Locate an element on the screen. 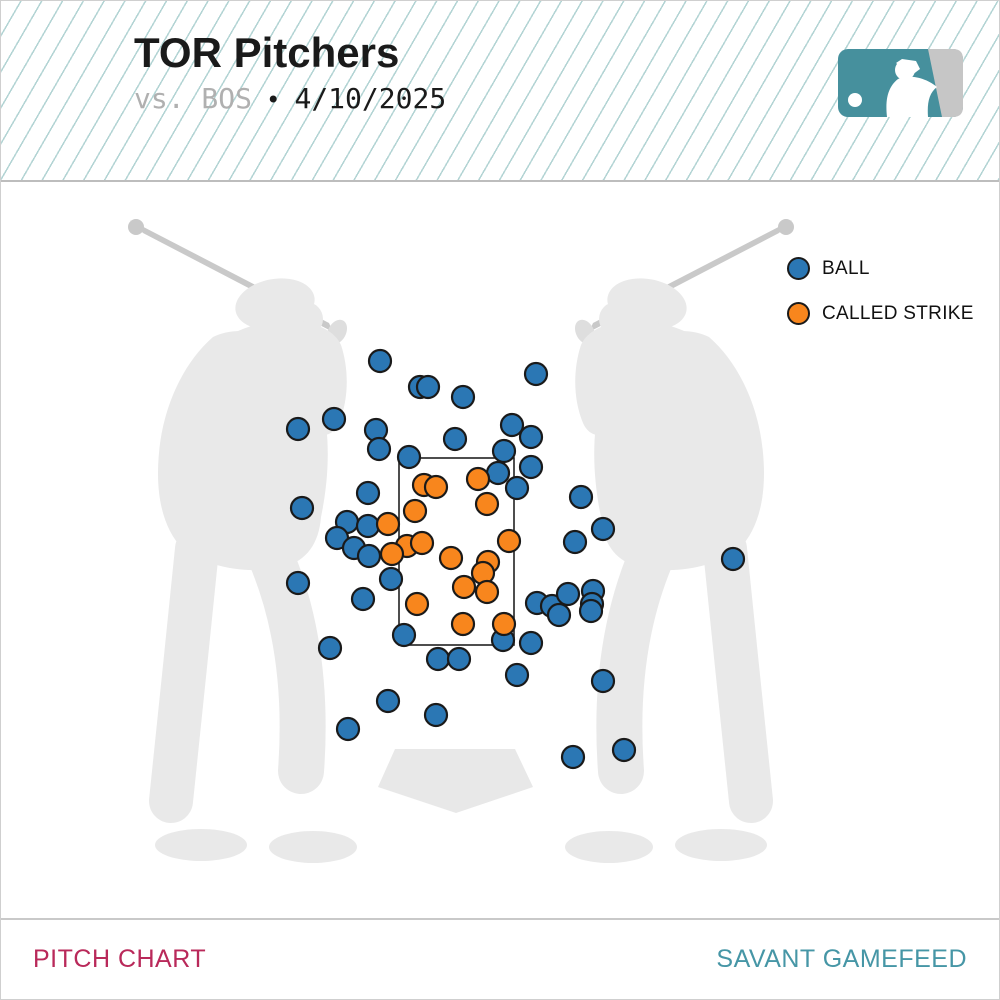  legend-item-called-strike: CALLED STRIKE is located at coordinates (880, 313).